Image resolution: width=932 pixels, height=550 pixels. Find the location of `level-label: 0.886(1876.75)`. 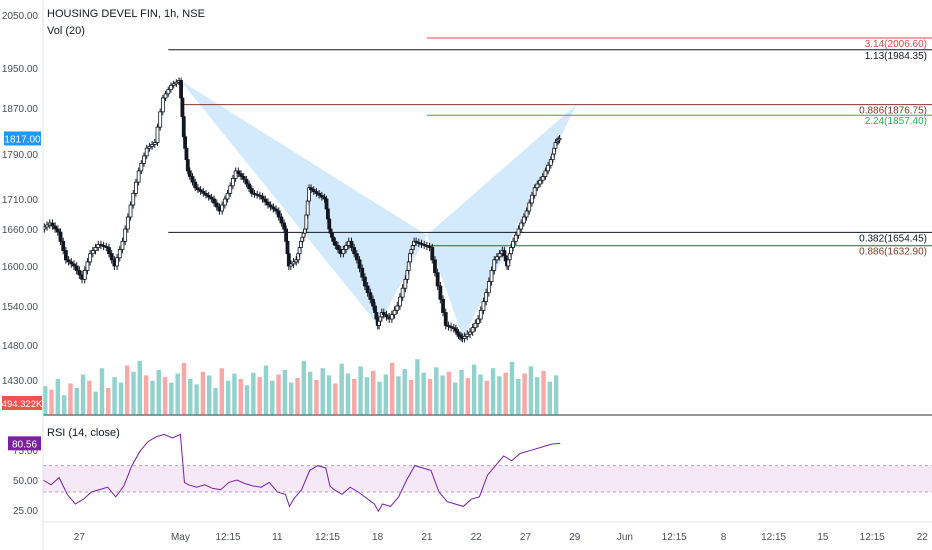

level-label: 0.886(1876.75) is located at coordinates (893, 111).